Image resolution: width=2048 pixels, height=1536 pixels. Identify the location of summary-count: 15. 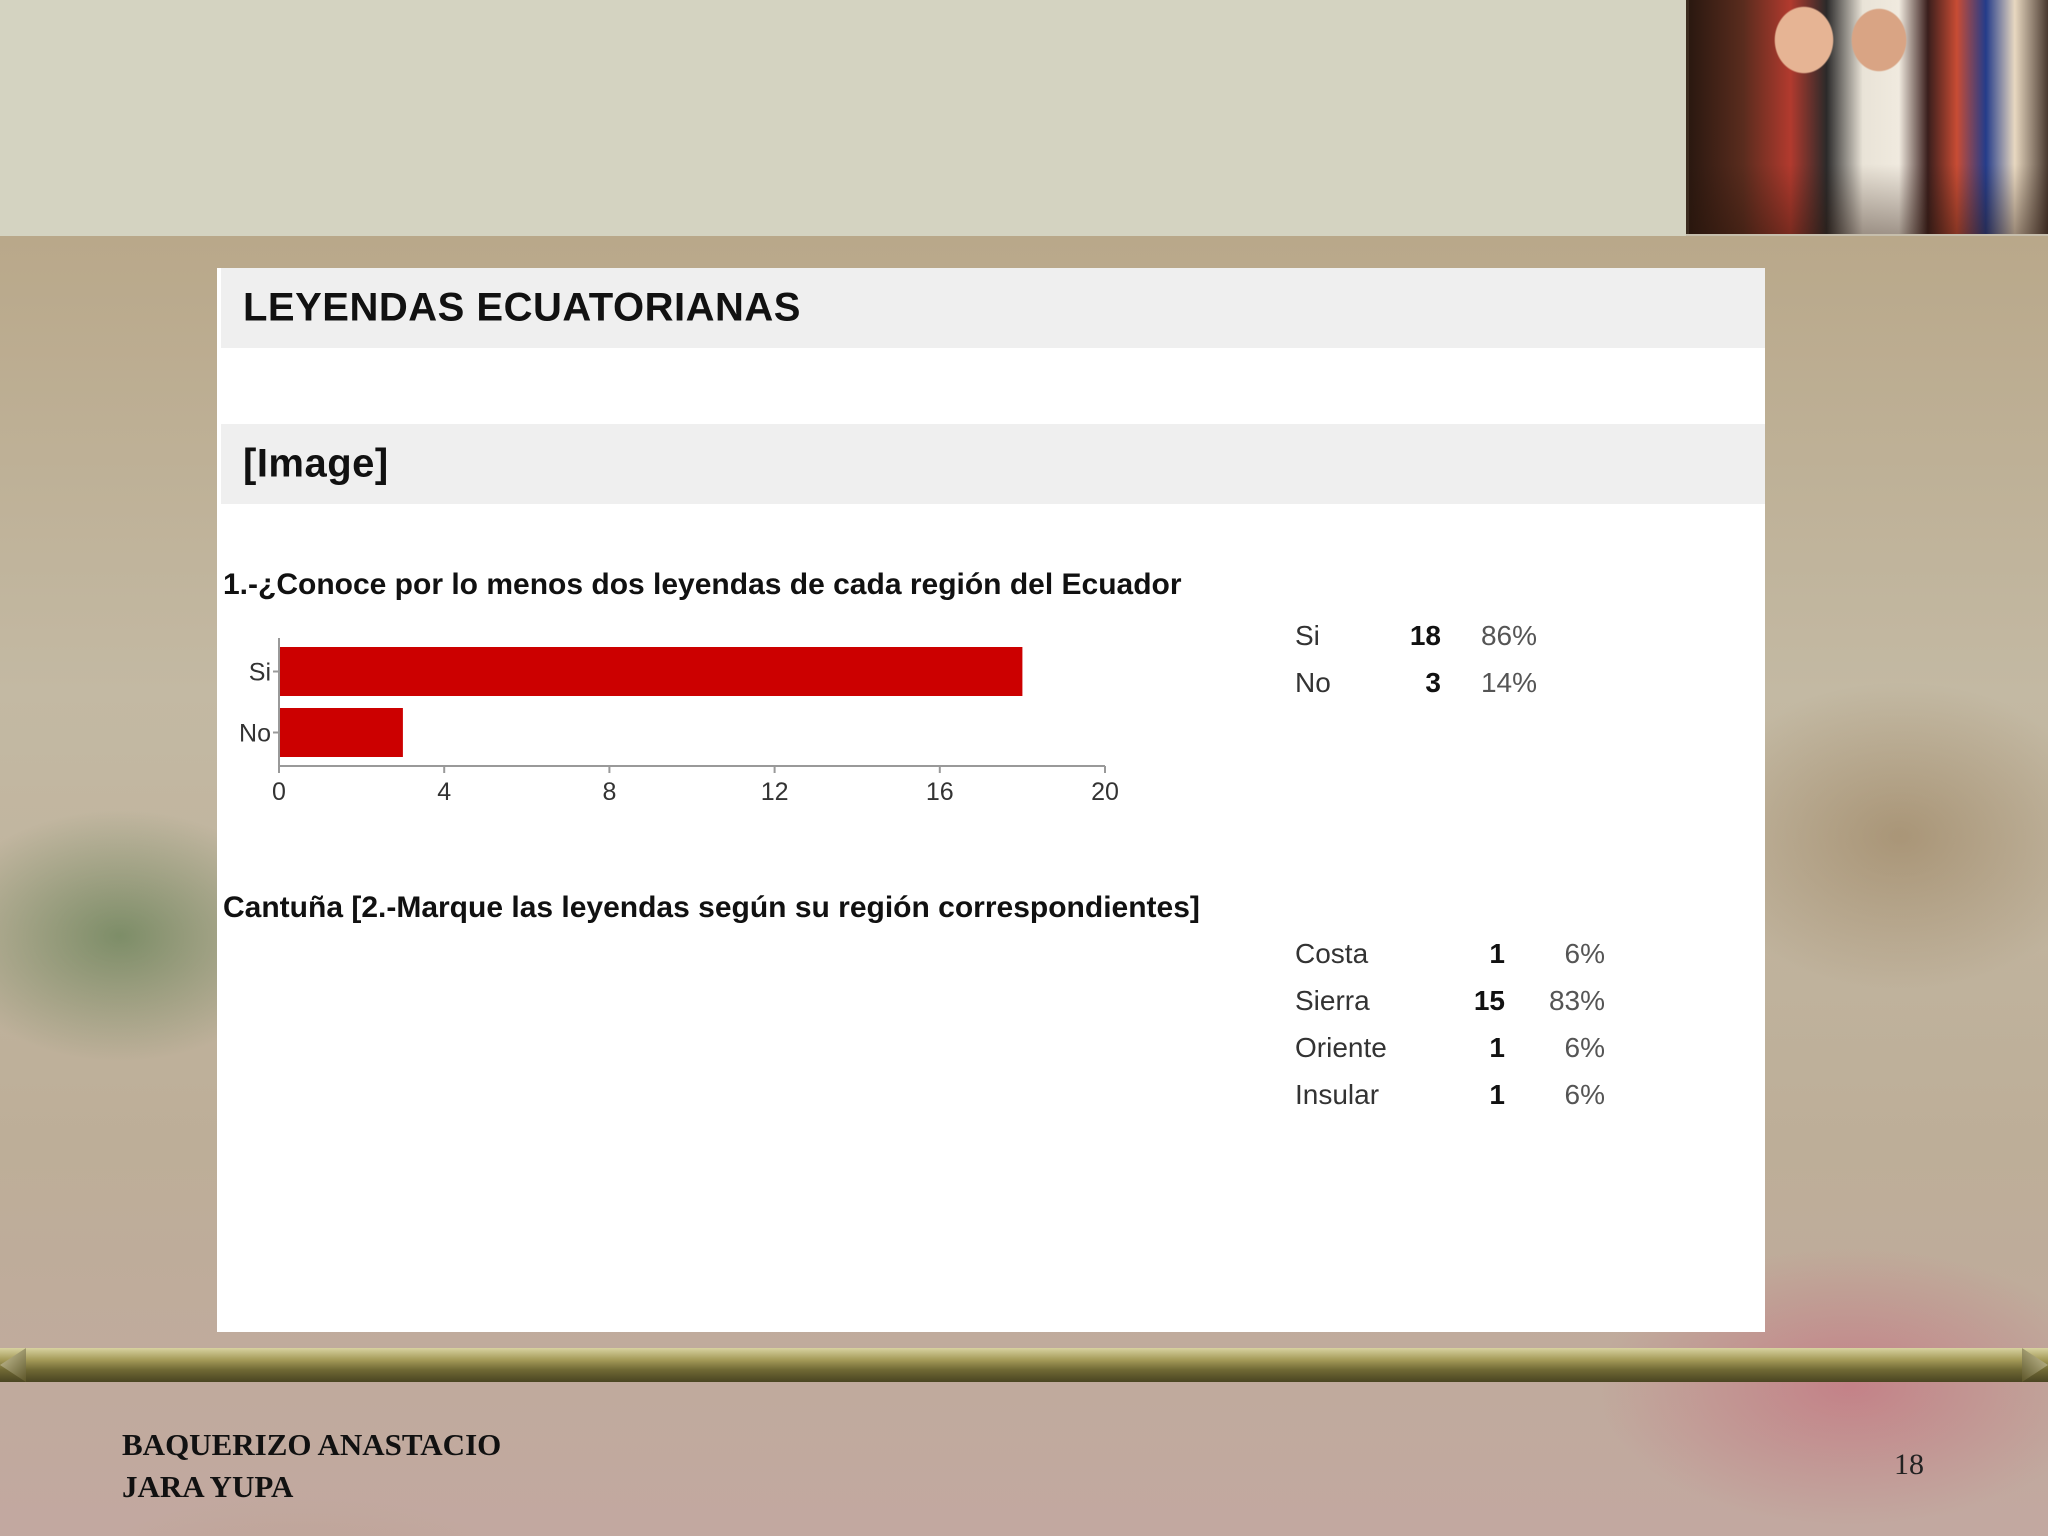
(1489, 1000).